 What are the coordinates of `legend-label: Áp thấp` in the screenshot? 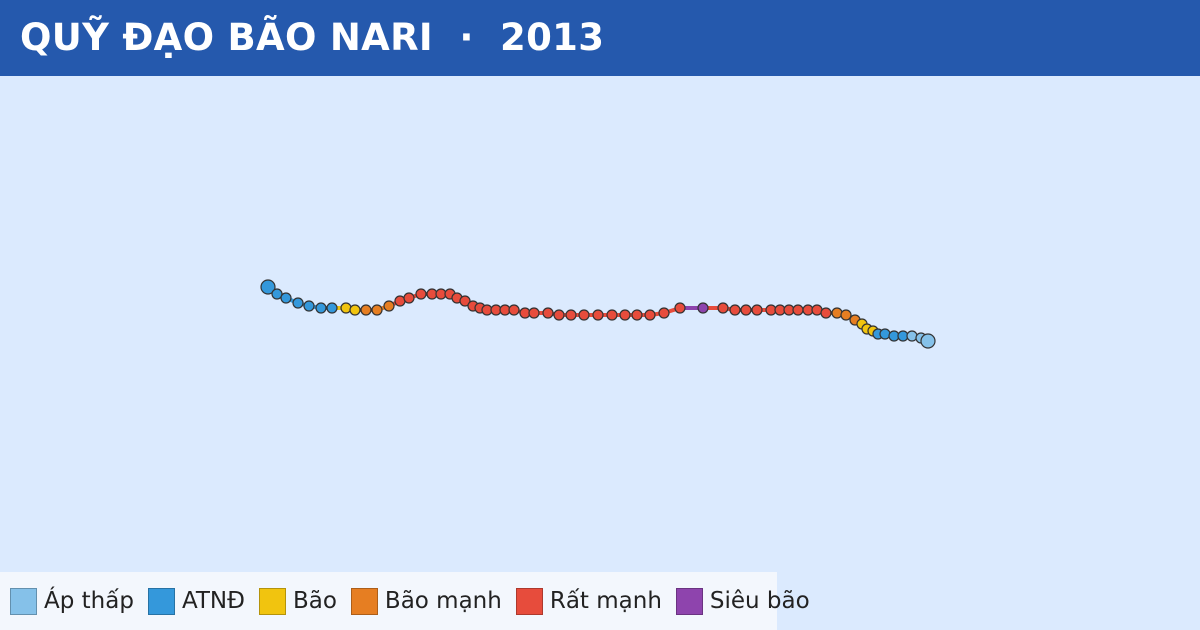 It's located at (89, 601).